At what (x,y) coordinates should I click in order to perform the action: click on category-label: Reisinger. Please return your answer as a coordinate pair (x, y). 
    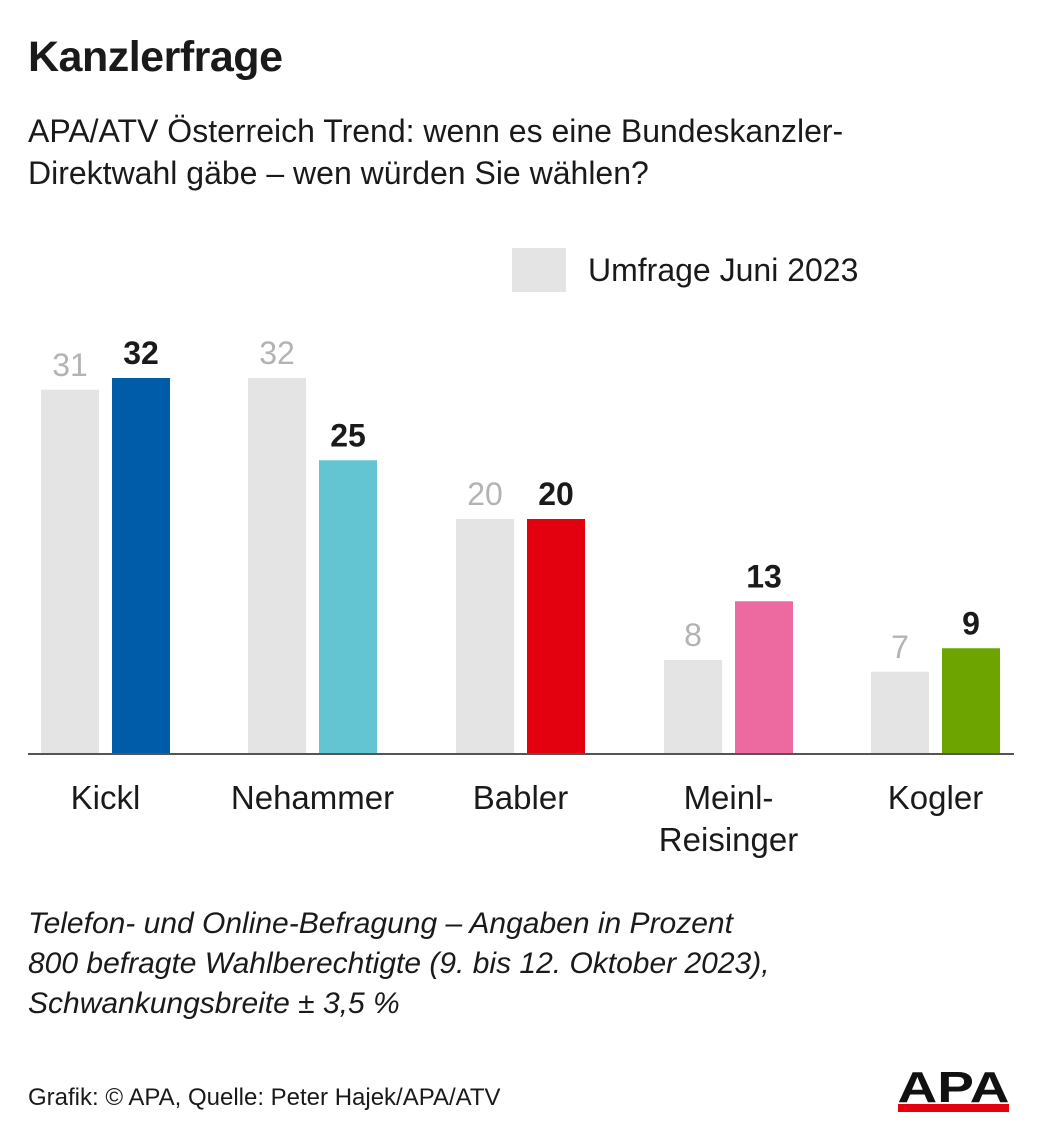
    Looking at the image, I should click on (728, 839).